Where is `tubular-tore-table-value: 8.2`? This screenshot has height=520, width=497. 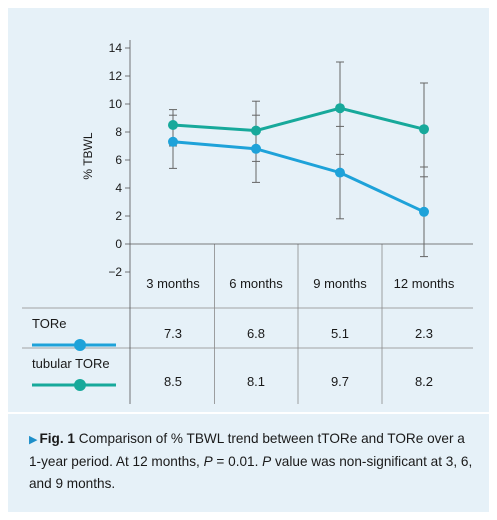 tubular-tore-table-value: 8.2 is located at coordinates (424, 381).